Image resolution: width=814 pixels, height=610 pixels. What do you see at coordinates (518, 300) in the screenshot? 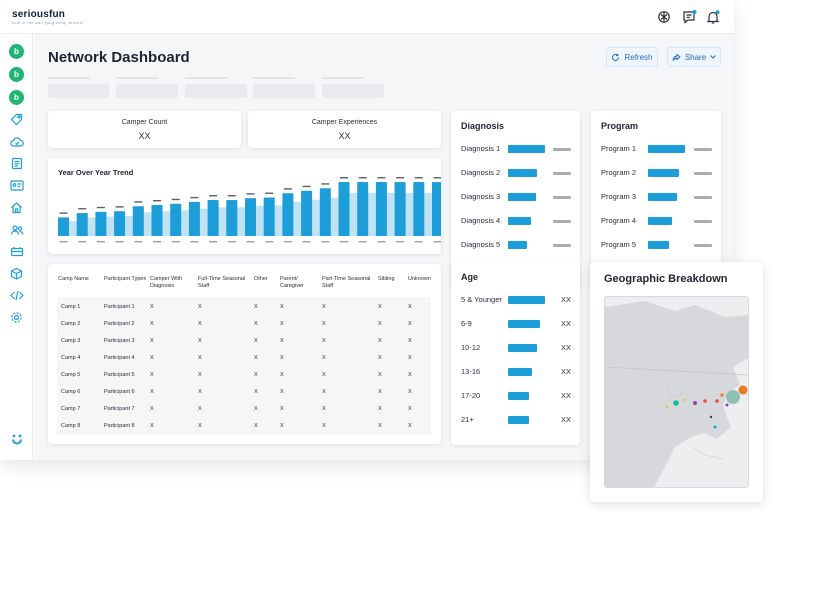
I see `age-row: 5 & Younger XX` at bounding box center [518, 300].